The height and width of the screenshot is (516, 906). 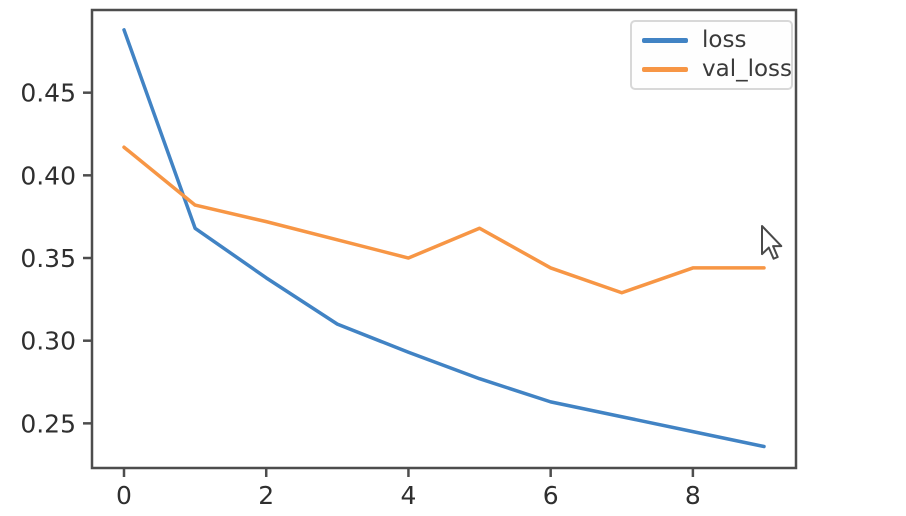 What do you see at coordinates (551, 495) in the screenshot?
I see `x-tick-label: 6` at bounding box center [551, 495].